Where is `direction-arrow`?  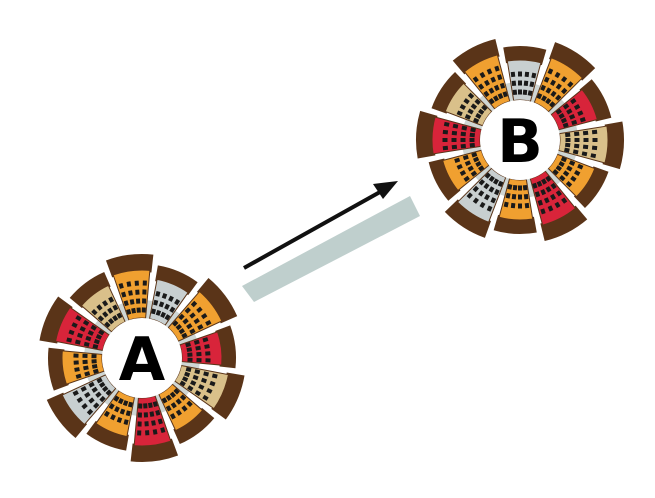
direction-arrow is located at coordinates (320, 225).